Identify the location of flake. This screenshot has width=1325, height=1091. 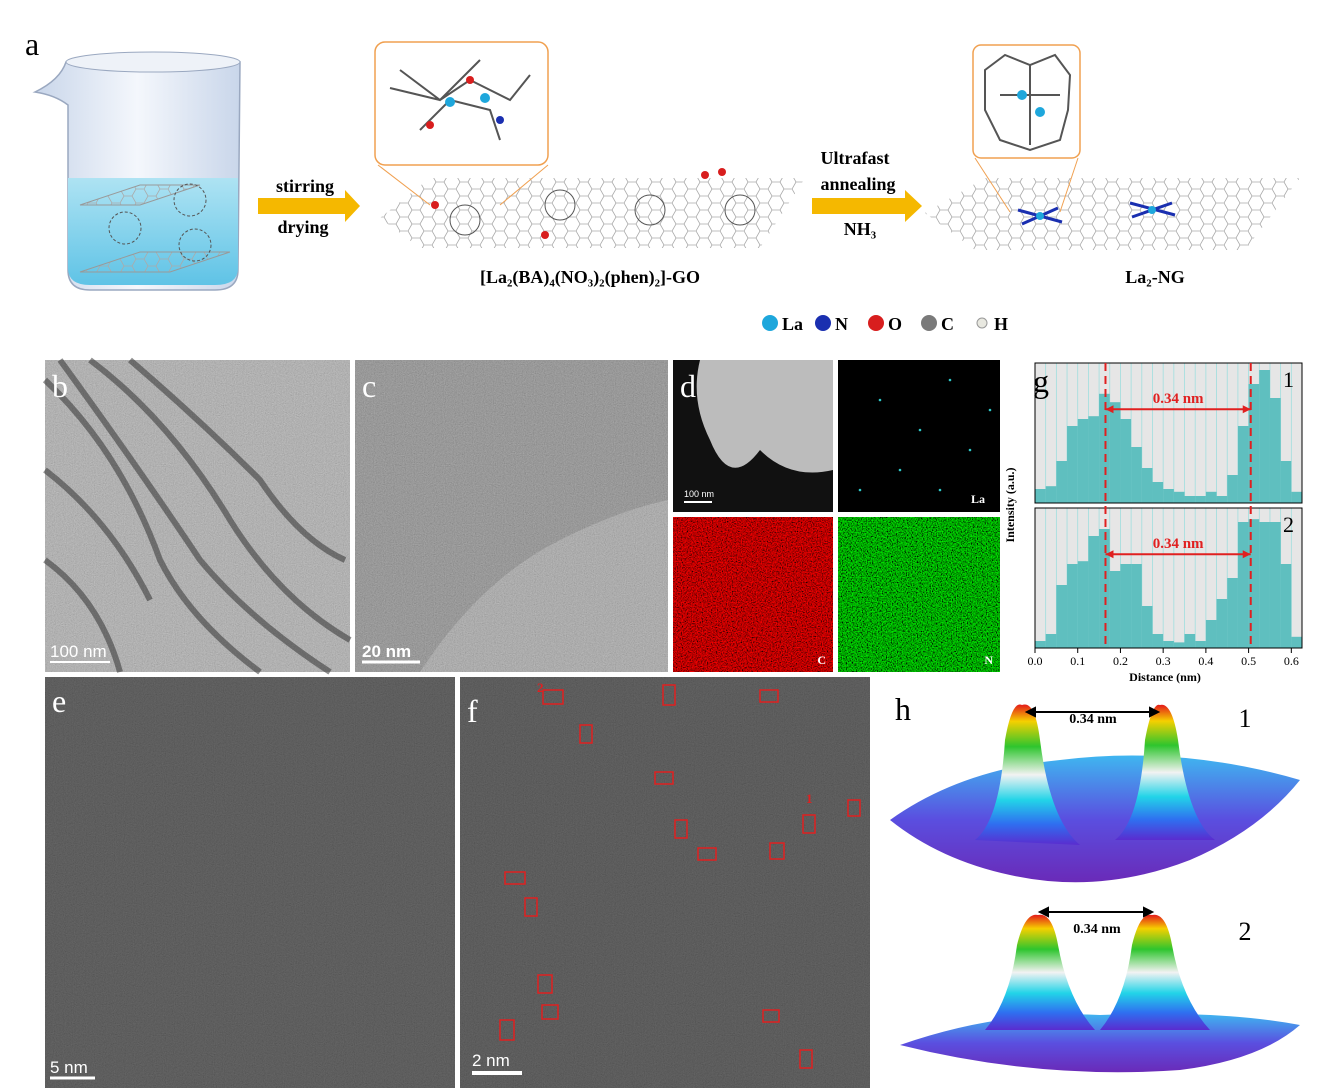
(197, 516).